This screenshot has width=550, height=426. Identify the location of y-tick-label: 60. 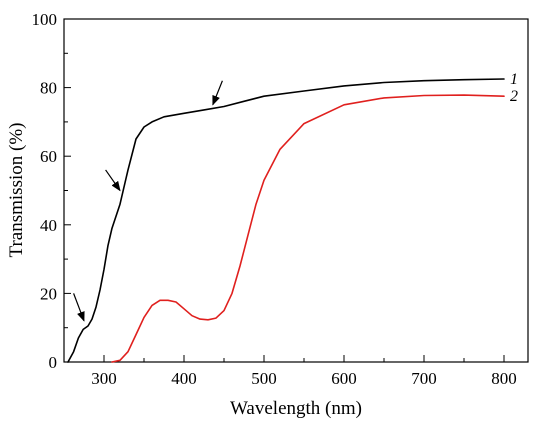
(48, 156).